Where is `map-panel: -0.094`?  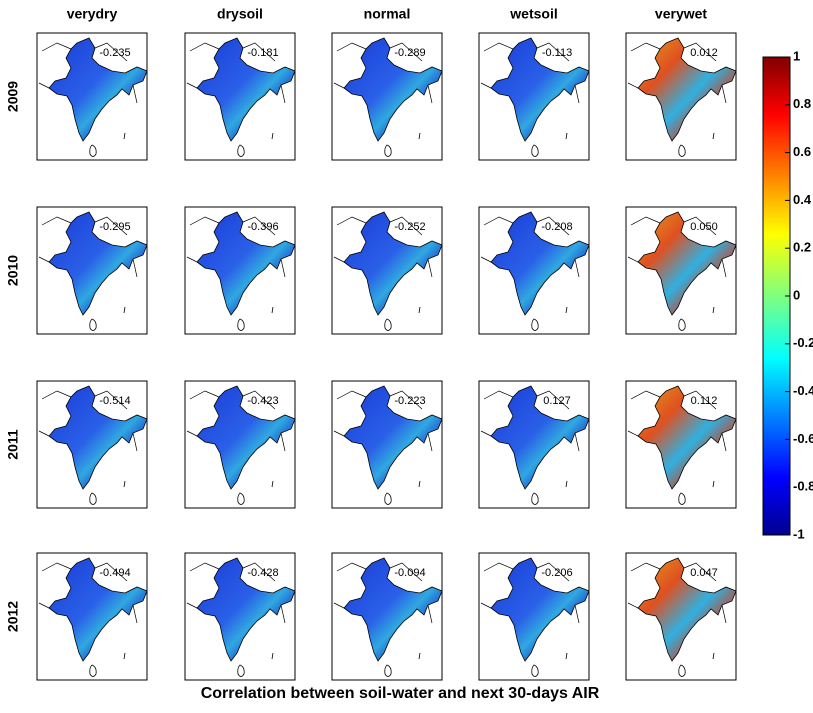
map-panel: -0.094 is located at coordinates (387, 616).